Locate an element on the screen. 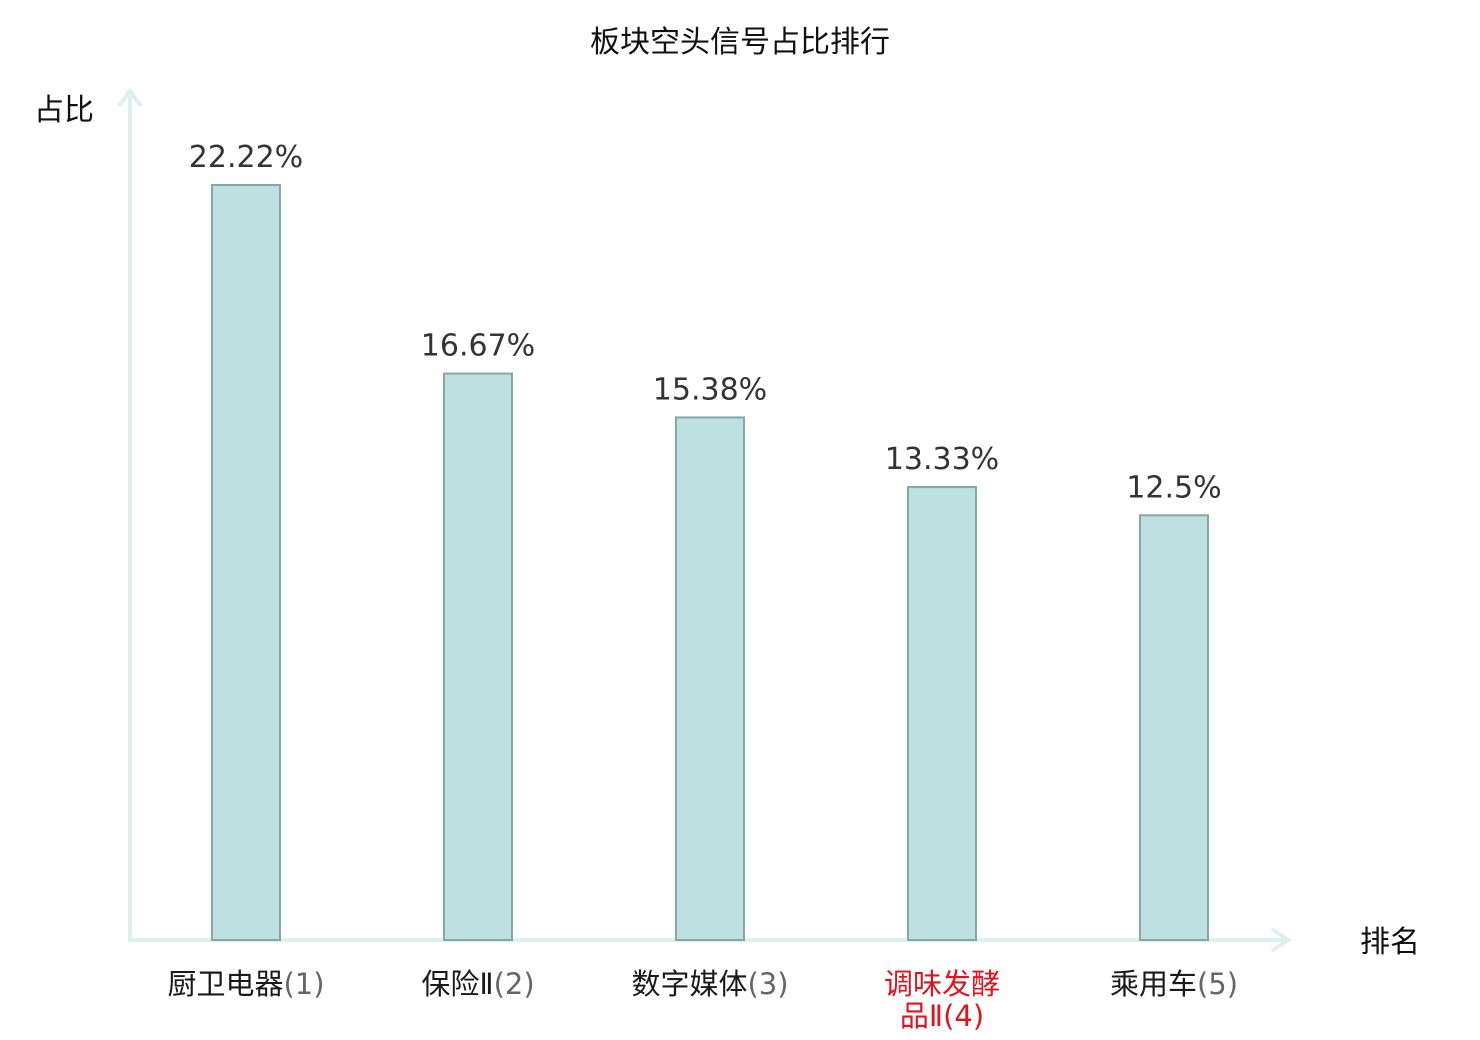 This screenshot has height=1040, width=1480. value-label-4: 13.33% is located at coordinates (942, 459).